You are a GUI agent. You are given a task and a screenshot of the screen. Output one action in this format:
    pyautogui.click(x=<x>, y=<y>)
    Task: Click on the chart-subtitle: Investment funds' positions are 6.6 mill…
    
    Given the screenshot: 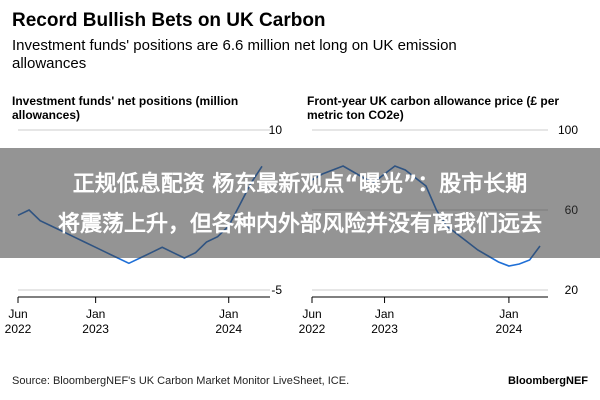 What is the action you would take?
    pyautogui.click(x=234, y=54)
    